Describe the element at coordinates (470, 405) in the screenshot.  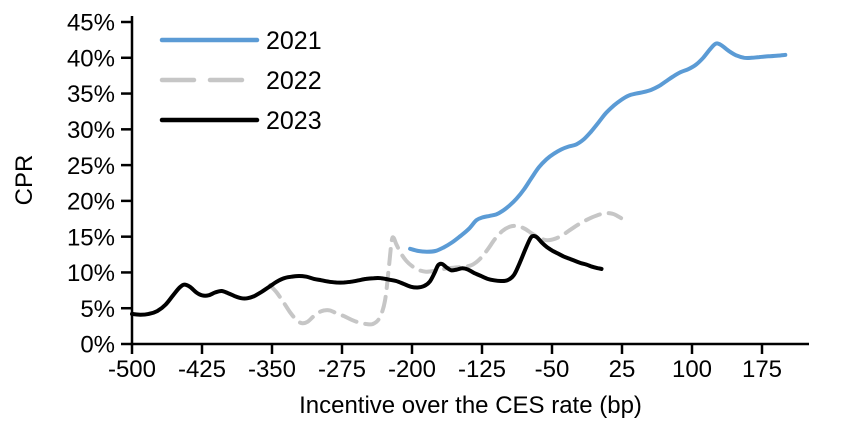
I see `x-axis-title: Incentive over the CES rate (bp)` at that location.